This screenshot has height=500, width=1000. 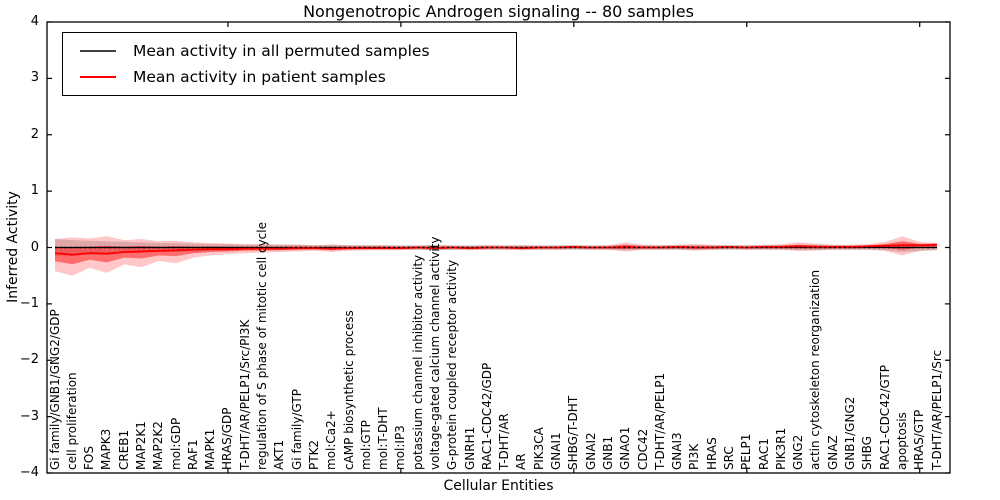 What do you see at coordinates (469, 448) in the screenshot?
I see `x-tick-label: GNRH1` at bounding box center [469, 448].